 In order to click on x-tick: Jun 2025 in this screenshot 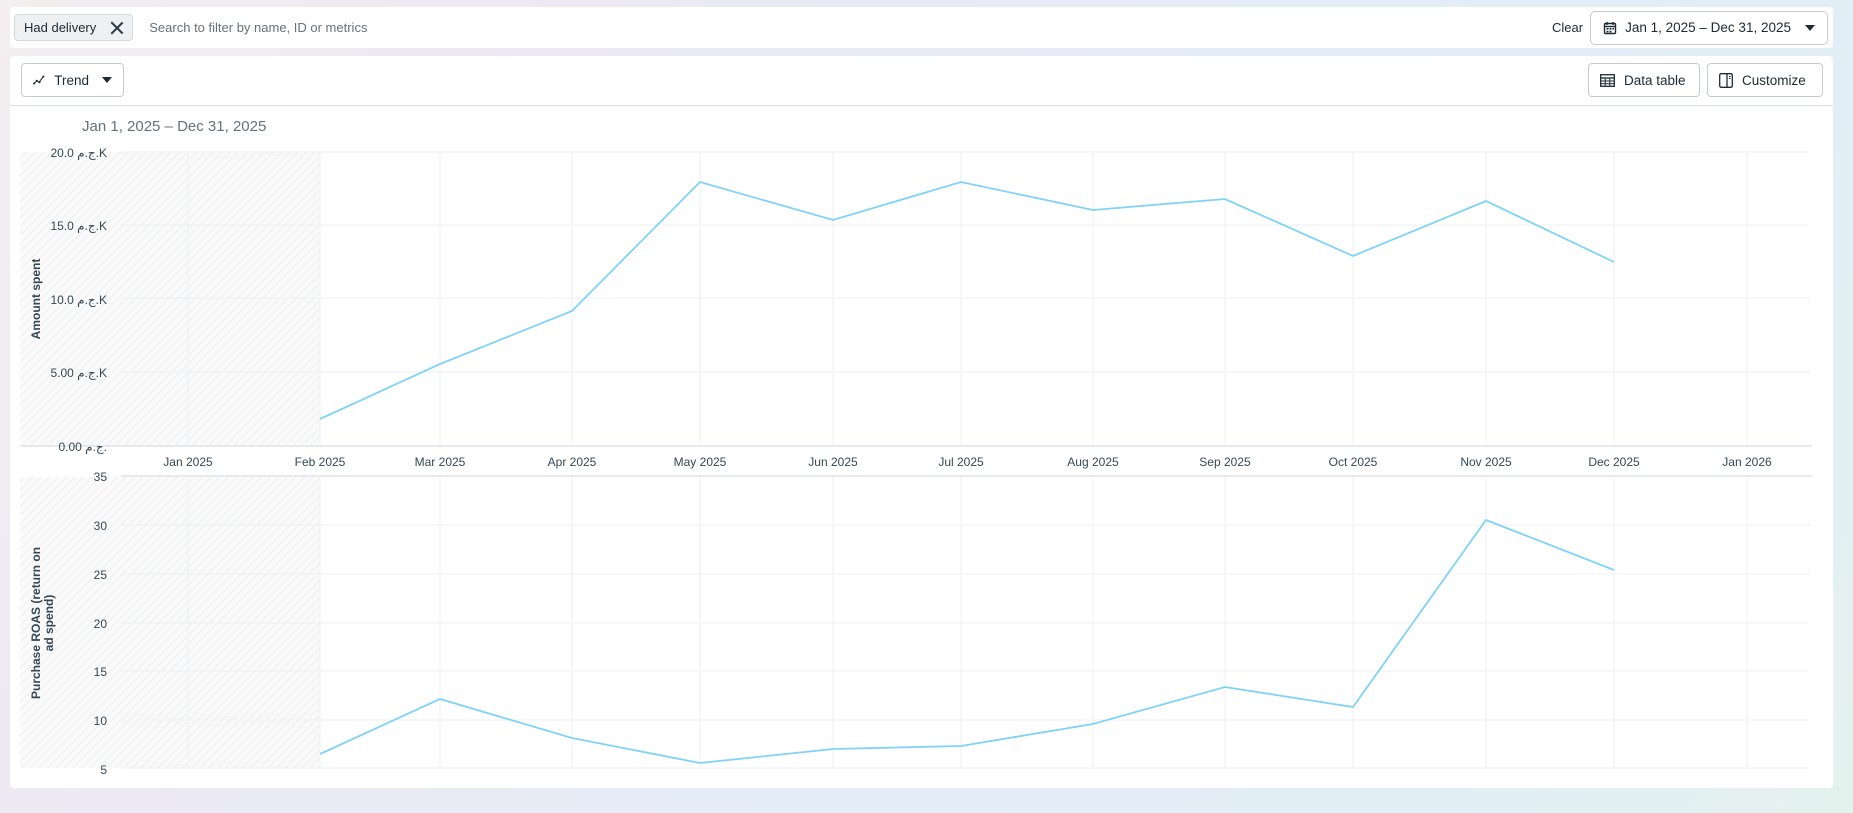, I will do `click(833, 462)`.